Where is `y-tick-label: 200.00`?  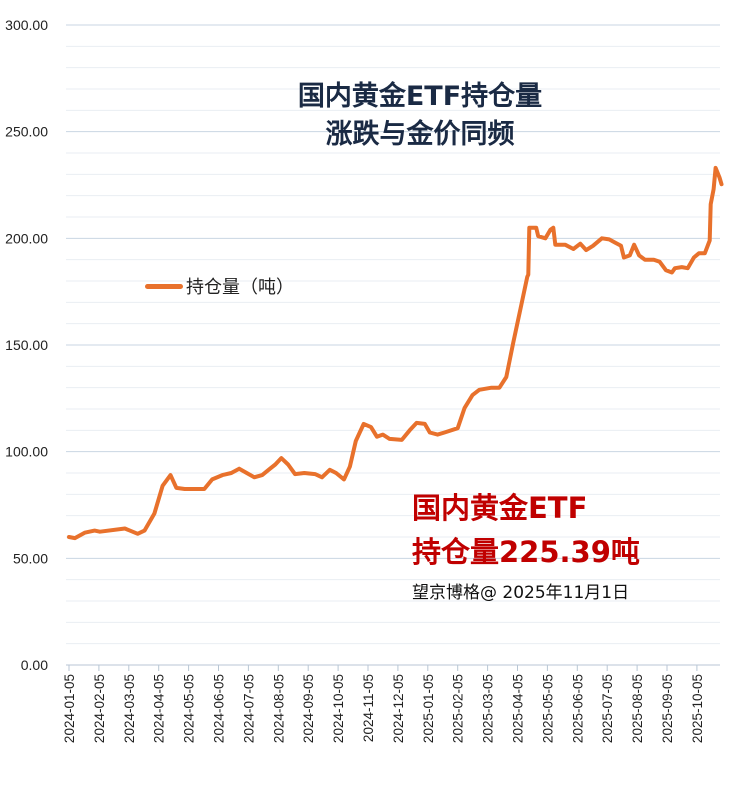
y-tick-label: 200.00 is located at coordinates (26, 238).